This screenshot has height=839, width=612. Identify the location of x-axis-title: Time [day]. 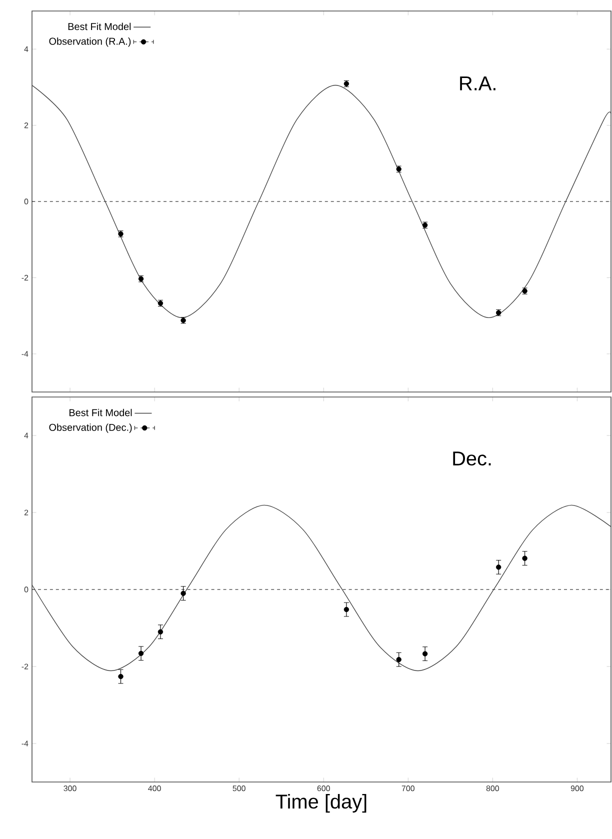
(321, 803).